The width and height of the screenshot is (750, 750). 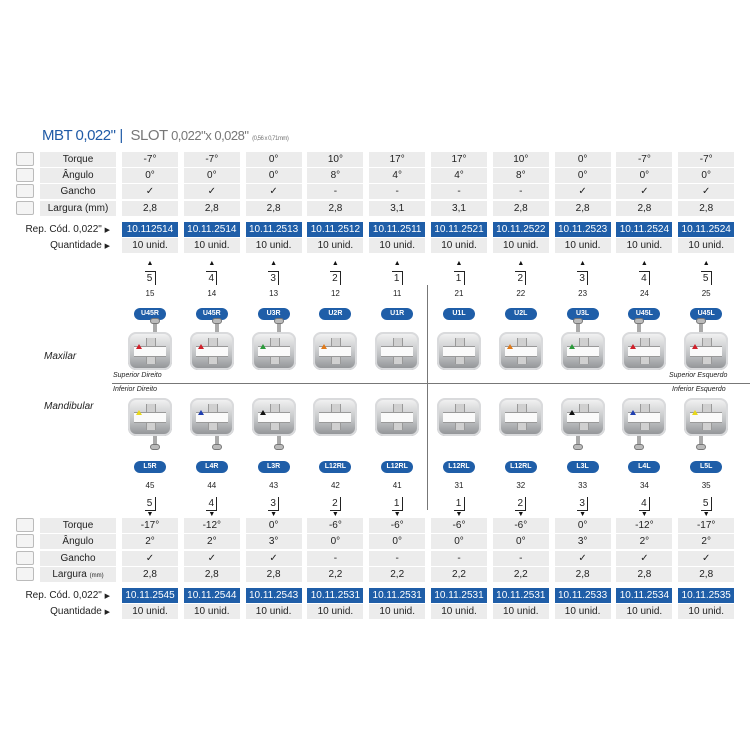 What do you see at coordinates (150, 595) in the screenshot?
I see `lower-codes-cell: 10.11.2545` at bounding box center [150, 595].